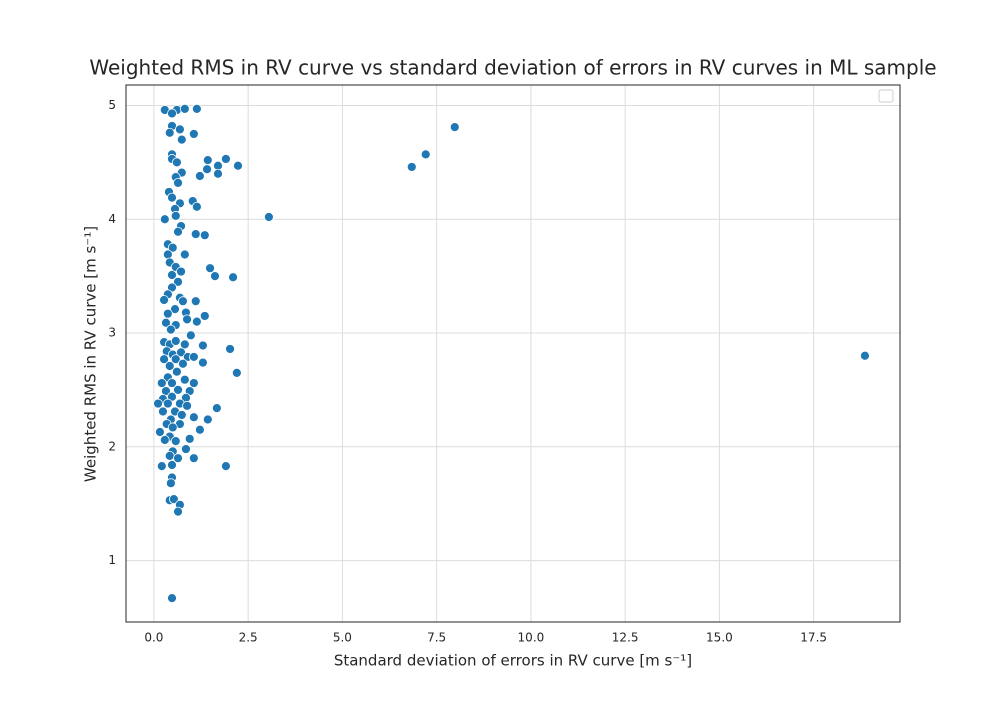  Describe the element at coordinates (436, 638) in the screenshot. I see `x-tick-label: 7.5` at that location.